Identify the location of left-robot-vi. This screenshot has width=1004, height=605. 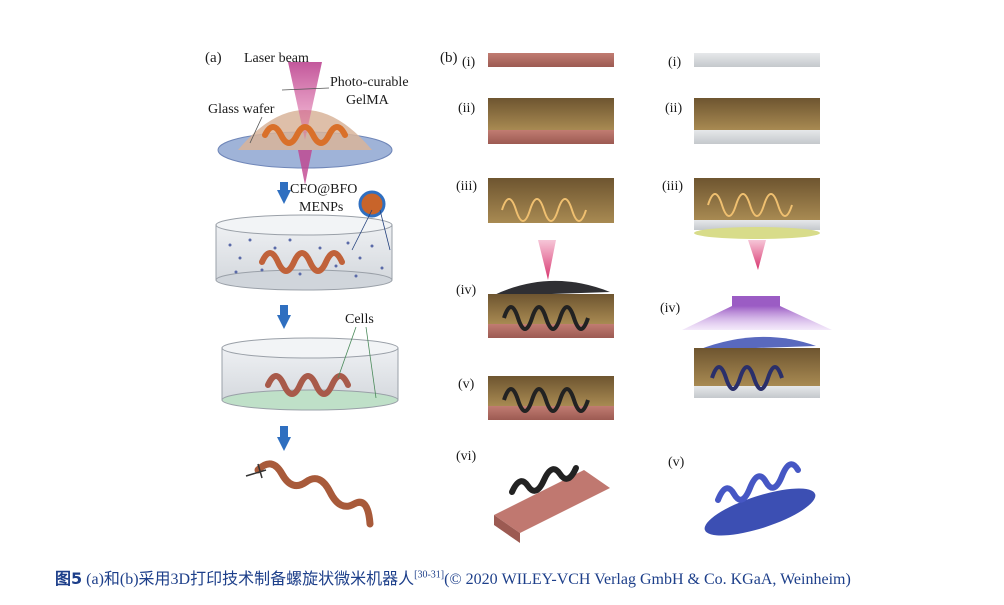
(552, 504).